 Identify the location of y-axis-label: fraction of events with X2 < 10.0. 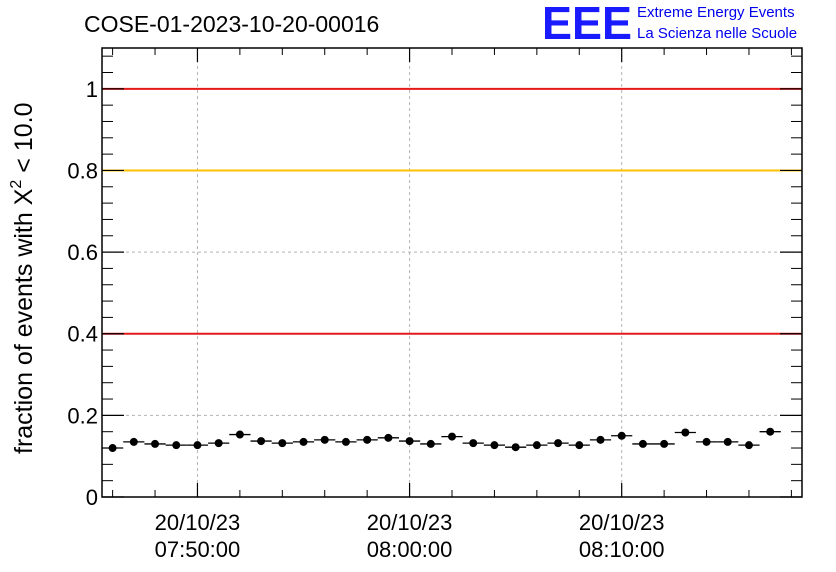
(23, 278).